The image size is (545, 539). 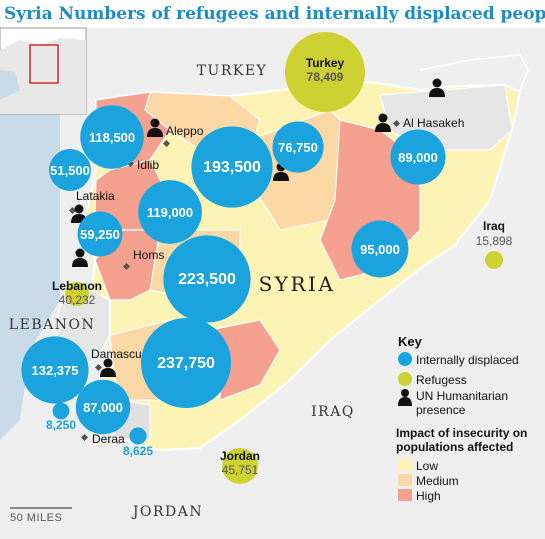 I want to click on legend-refugees-swatch, so click(x=405, y=379).